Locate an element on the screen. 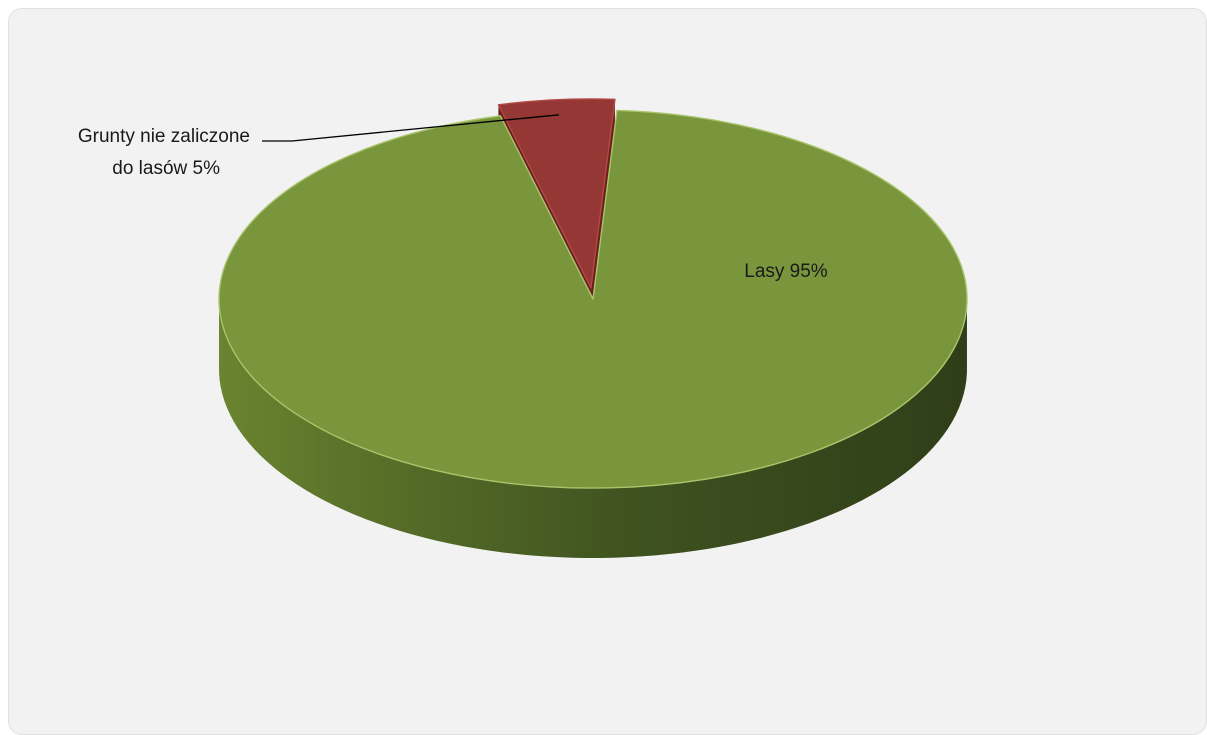 This screenshot has width=1207, height=735. slice-label-grunty-line2: do lasów 5% is located at coordinates (166, 168).